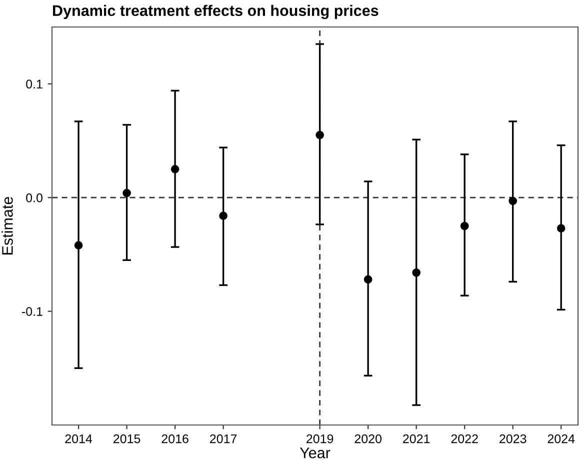 The image size is (579, 461). What do you see at coordinates (32, 311) in the screenshot?
I see `y-tick-label: -0.1` at bounding box center [32, 311].